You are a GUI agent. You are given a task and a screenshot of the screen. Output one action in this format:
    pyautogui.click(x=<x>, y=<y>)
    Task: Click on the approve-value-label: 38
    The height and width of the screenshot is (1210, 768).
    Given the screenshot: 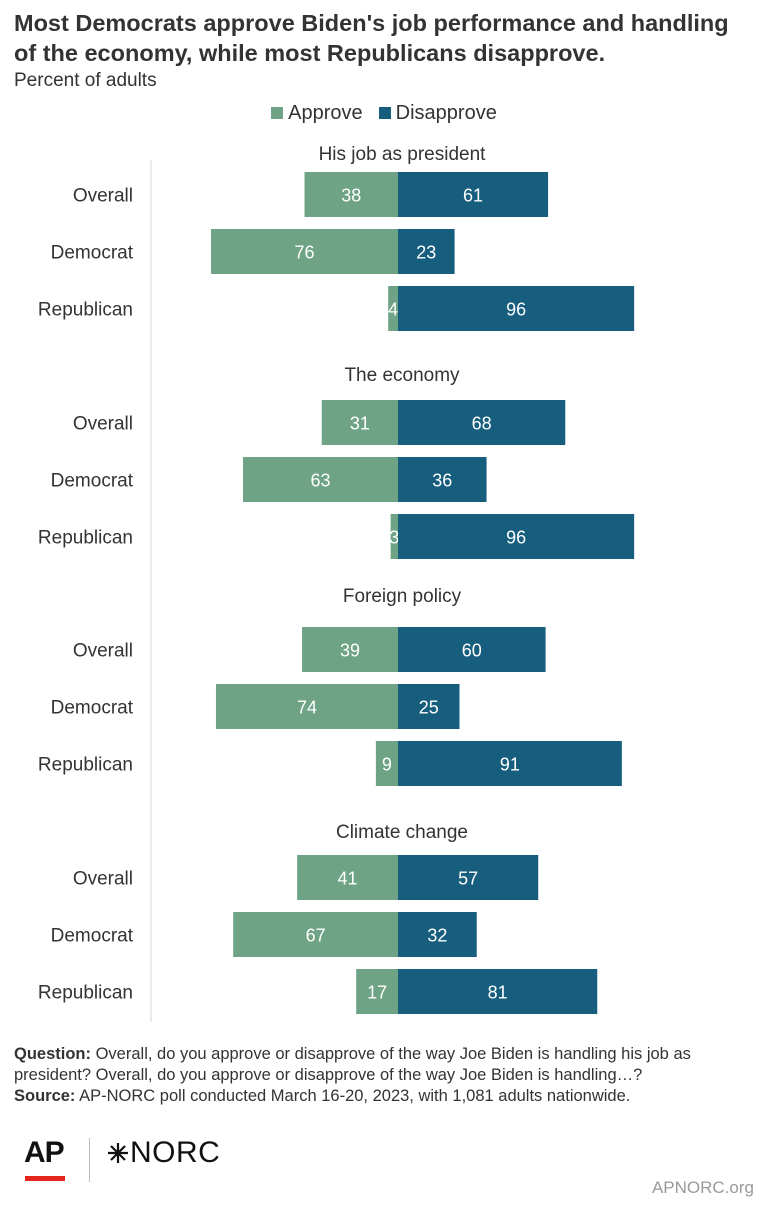 What is the action you would take?
    pyautogui.click(x=351, y=196)
    